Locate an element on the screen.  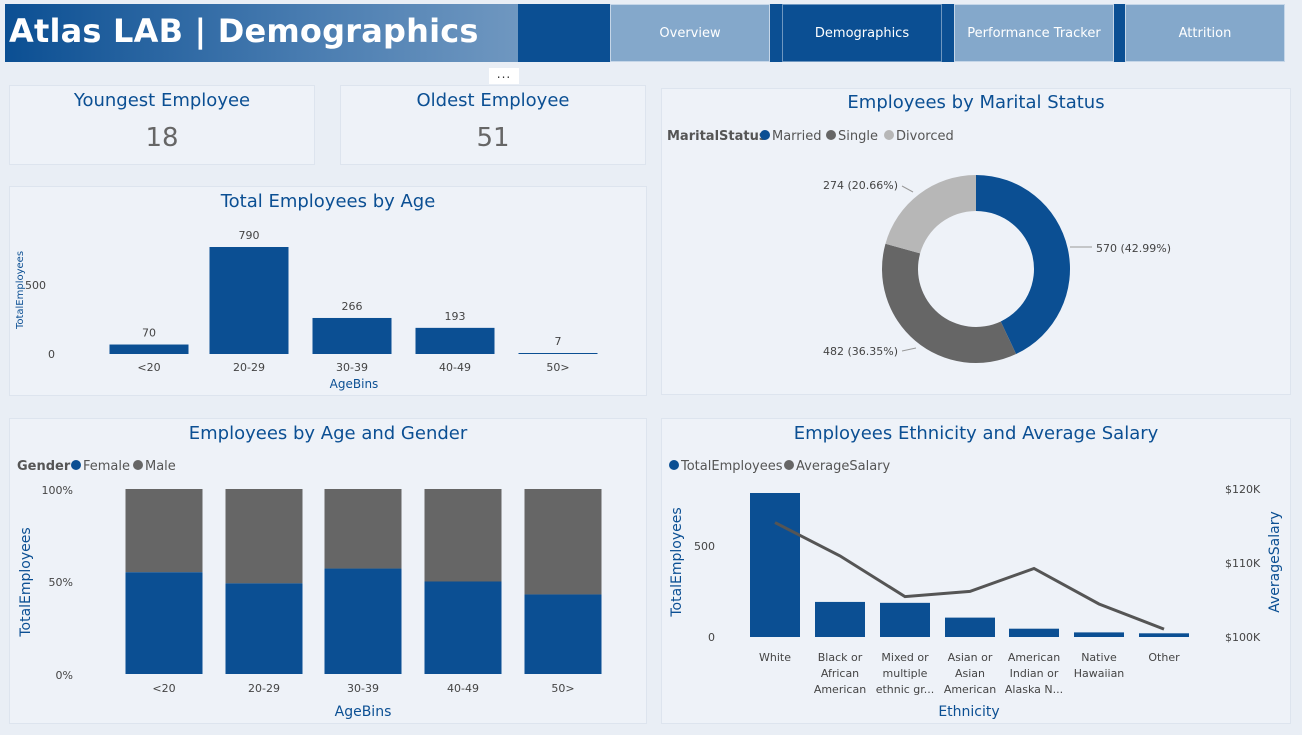
chart-title: Total Employees by Age is located at coordinates (328, 201).